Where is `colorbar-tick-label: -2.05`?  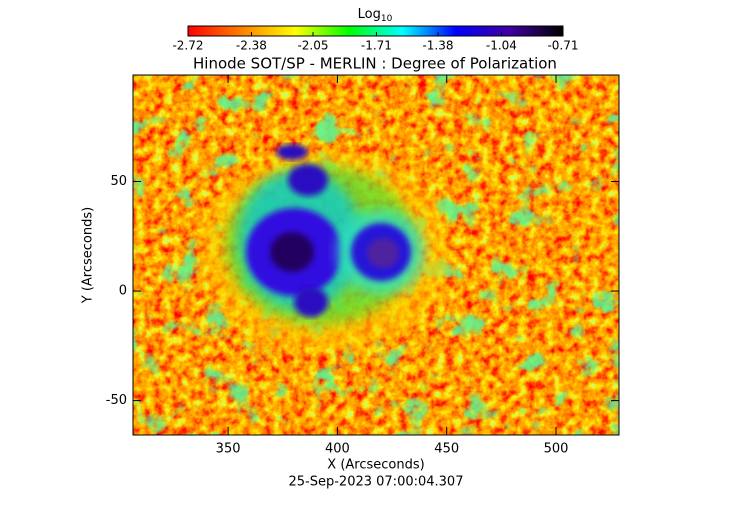 colorbar-tick-label: -2.05 is located at coordinates (312, 46).